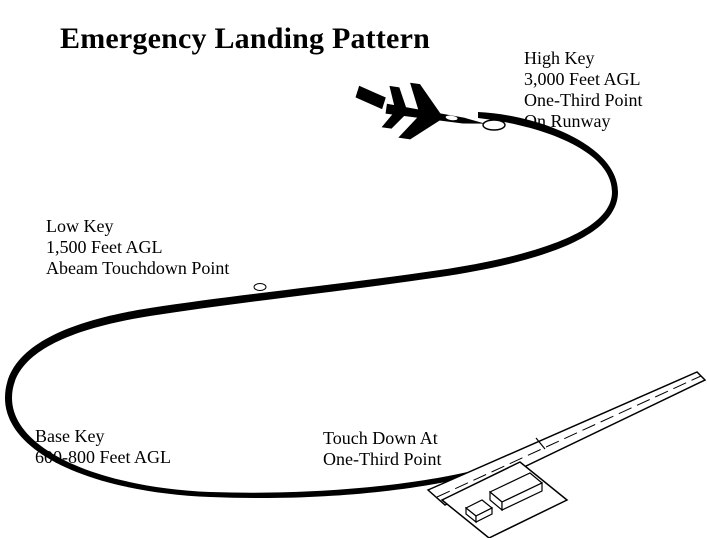 This screenshot has width=707, height=538. What do you see at coordinates (104, 247) in the screenshot?
I see `low-key-line-2: 1,500 Feet AGL` at bounding box center [104, 247].